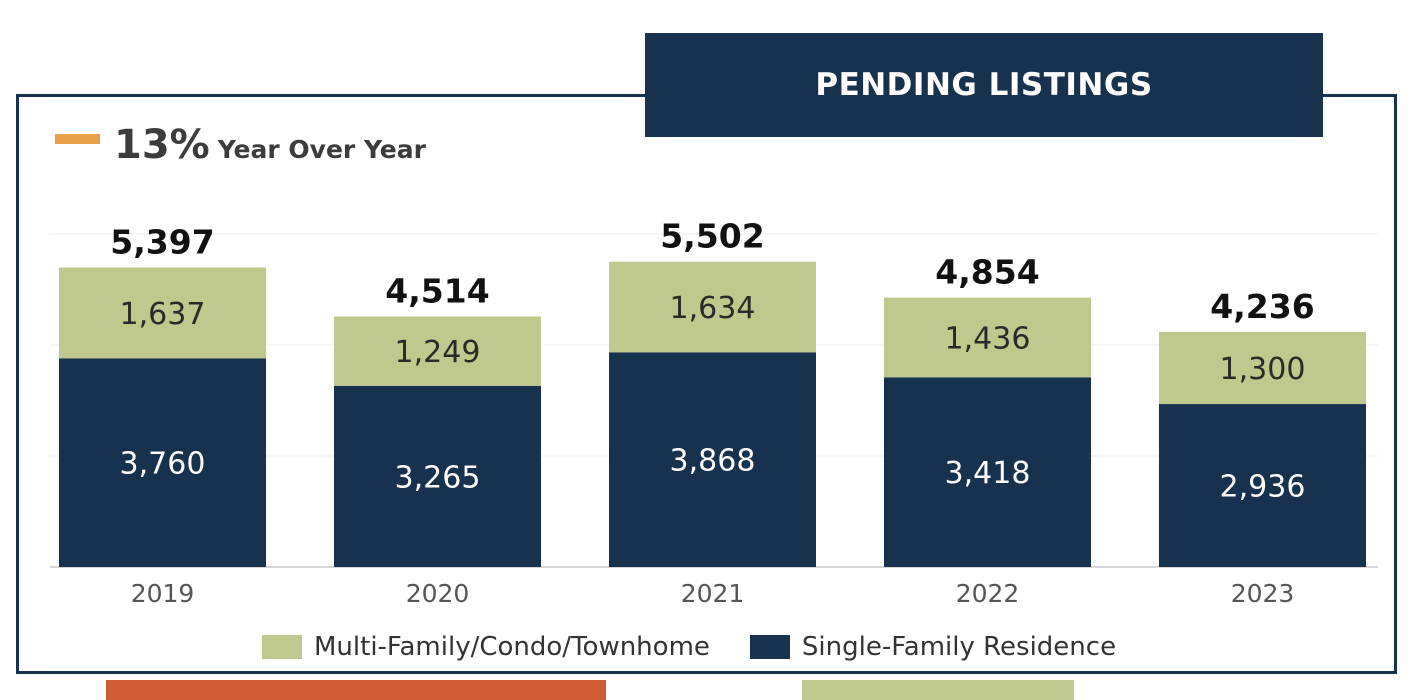 The image size is (1418, 700). Describe the element at coordinates (987, 272) in the screenshot. I see `total-label-2022: 4,854` at that location.